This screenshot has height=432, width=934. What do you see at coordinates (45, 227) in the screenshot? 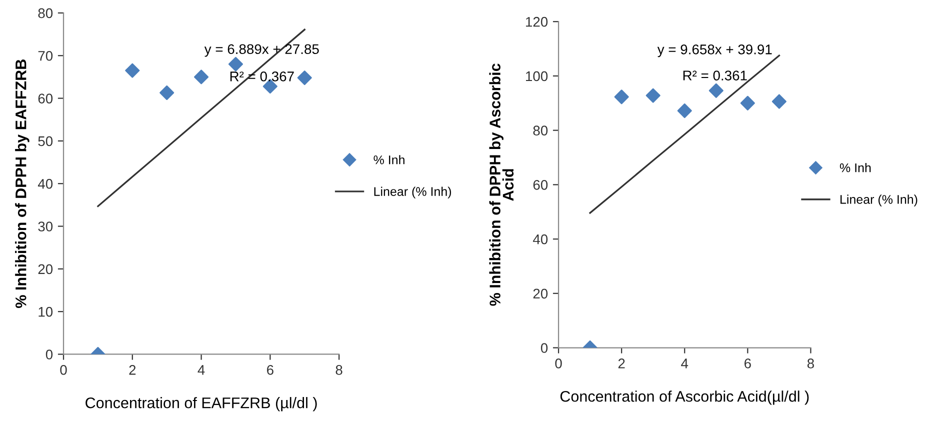
I see `y-tick-label: 30` at bounding box center [45, 227].